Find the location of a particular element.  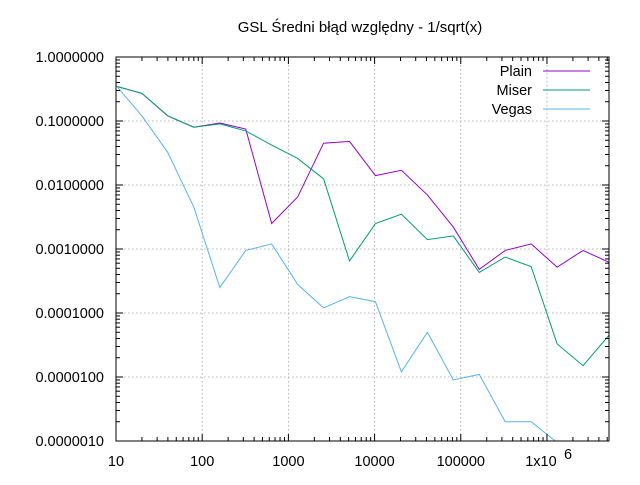

y-tick-label: 0.0100000 is located at coordinates (69, 186).